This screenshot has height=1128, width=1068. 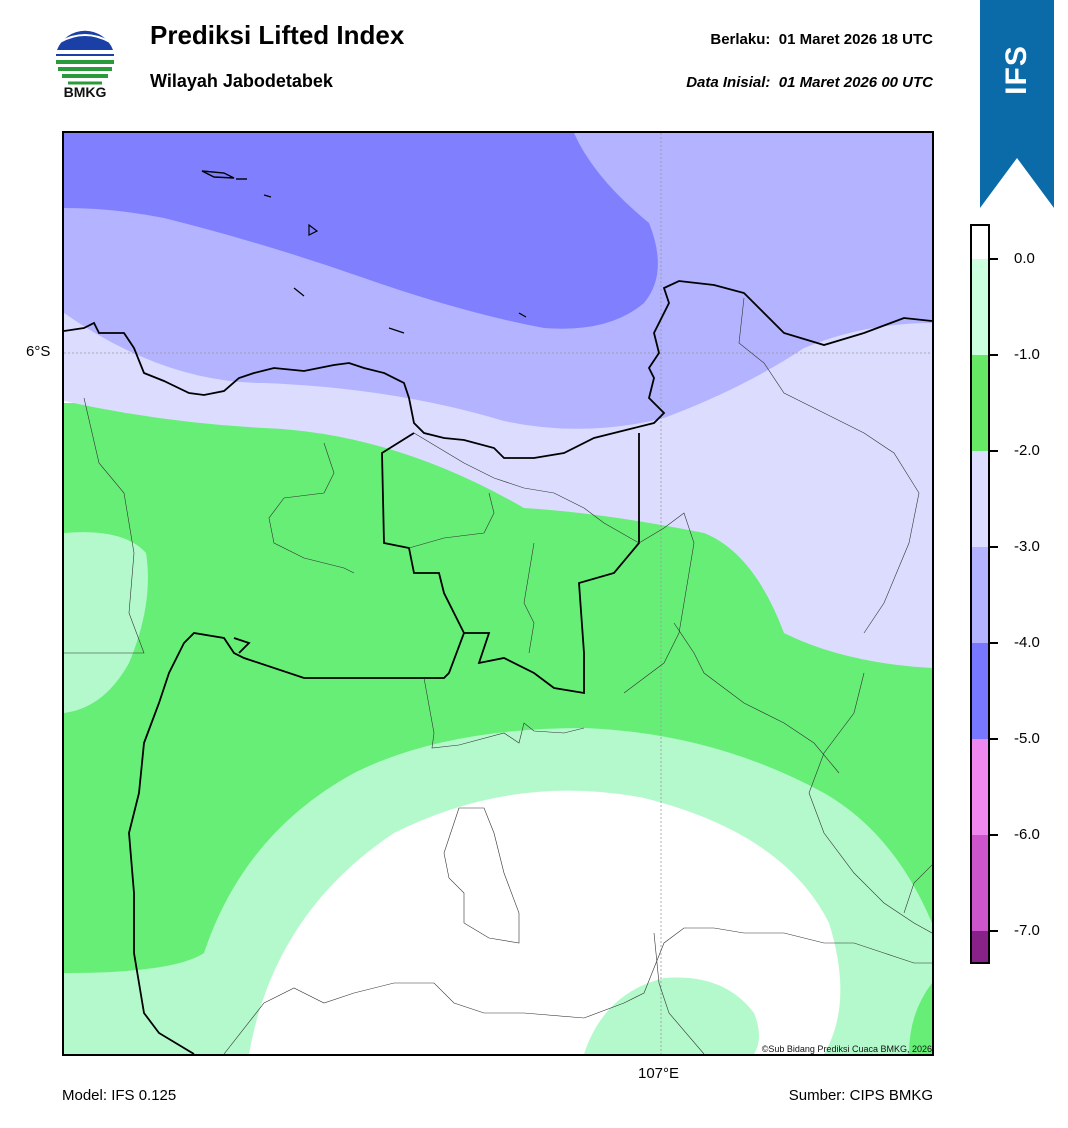 What do you see at coordinates (1027, 642) in the screenshot?
I see `colorbar-label: -4.0` at bounding box center [1027, 642].